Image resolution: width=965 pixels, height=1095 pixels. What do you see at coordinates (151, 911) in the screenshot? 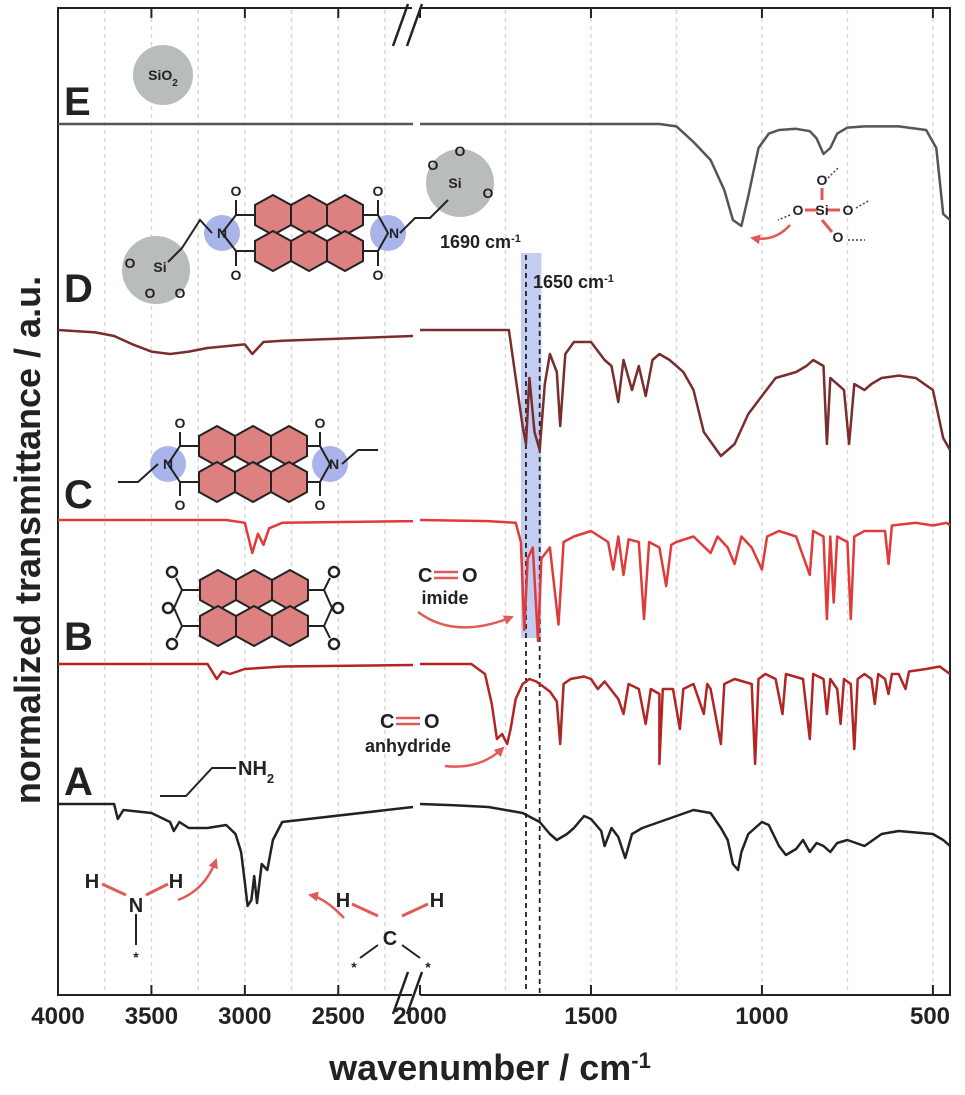
I see `amine-nh-annotation-icon: H H N *` at bounding box center [151, 911].